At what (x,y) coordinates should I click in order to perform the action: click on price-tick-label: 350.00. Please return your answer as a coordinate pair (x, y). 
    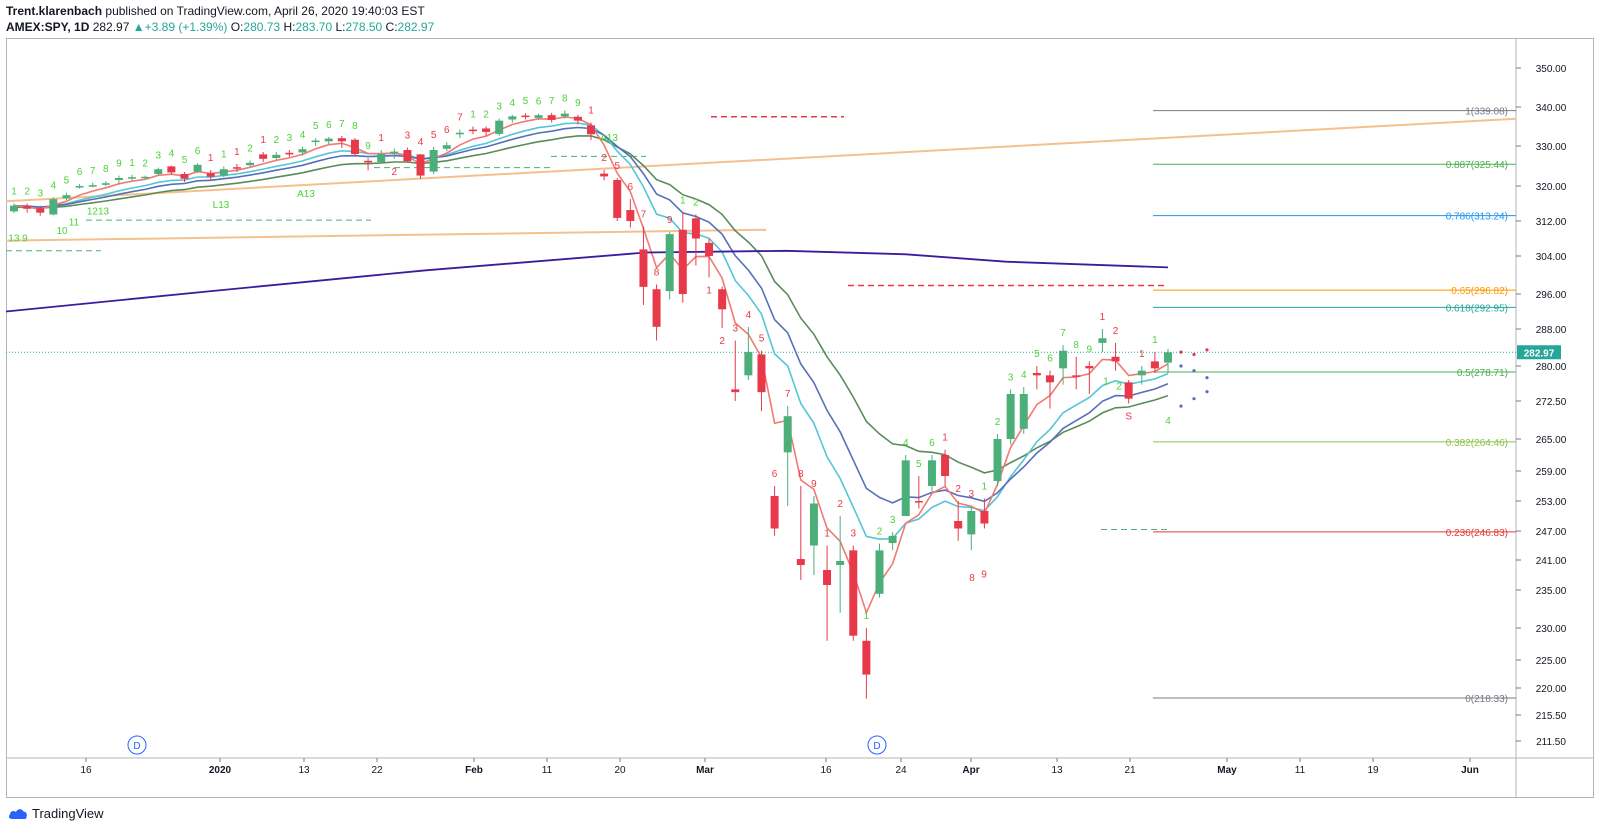
    Looking at the image, I should click on (1551, 69).